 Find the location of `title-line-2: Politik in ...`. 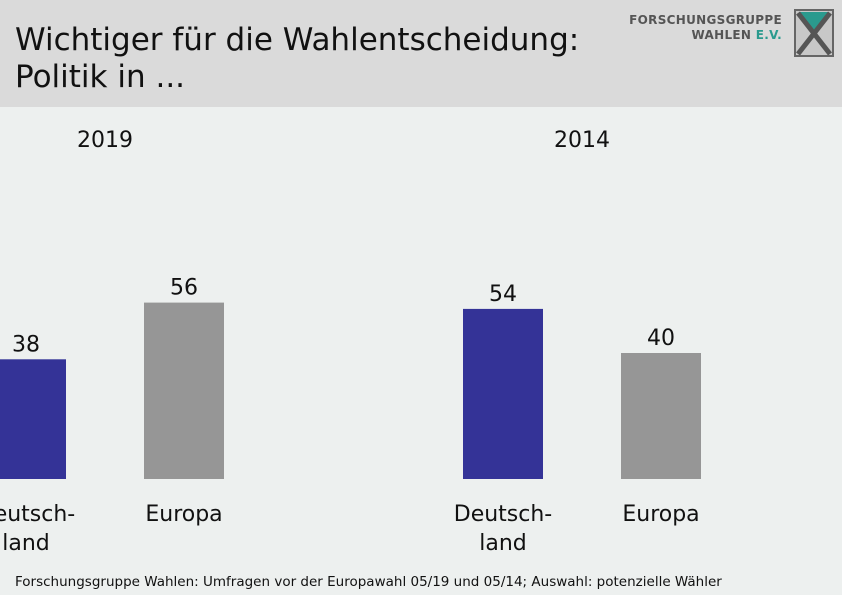

title-line-2: Politik in ... is located at coordinates (100, 77).